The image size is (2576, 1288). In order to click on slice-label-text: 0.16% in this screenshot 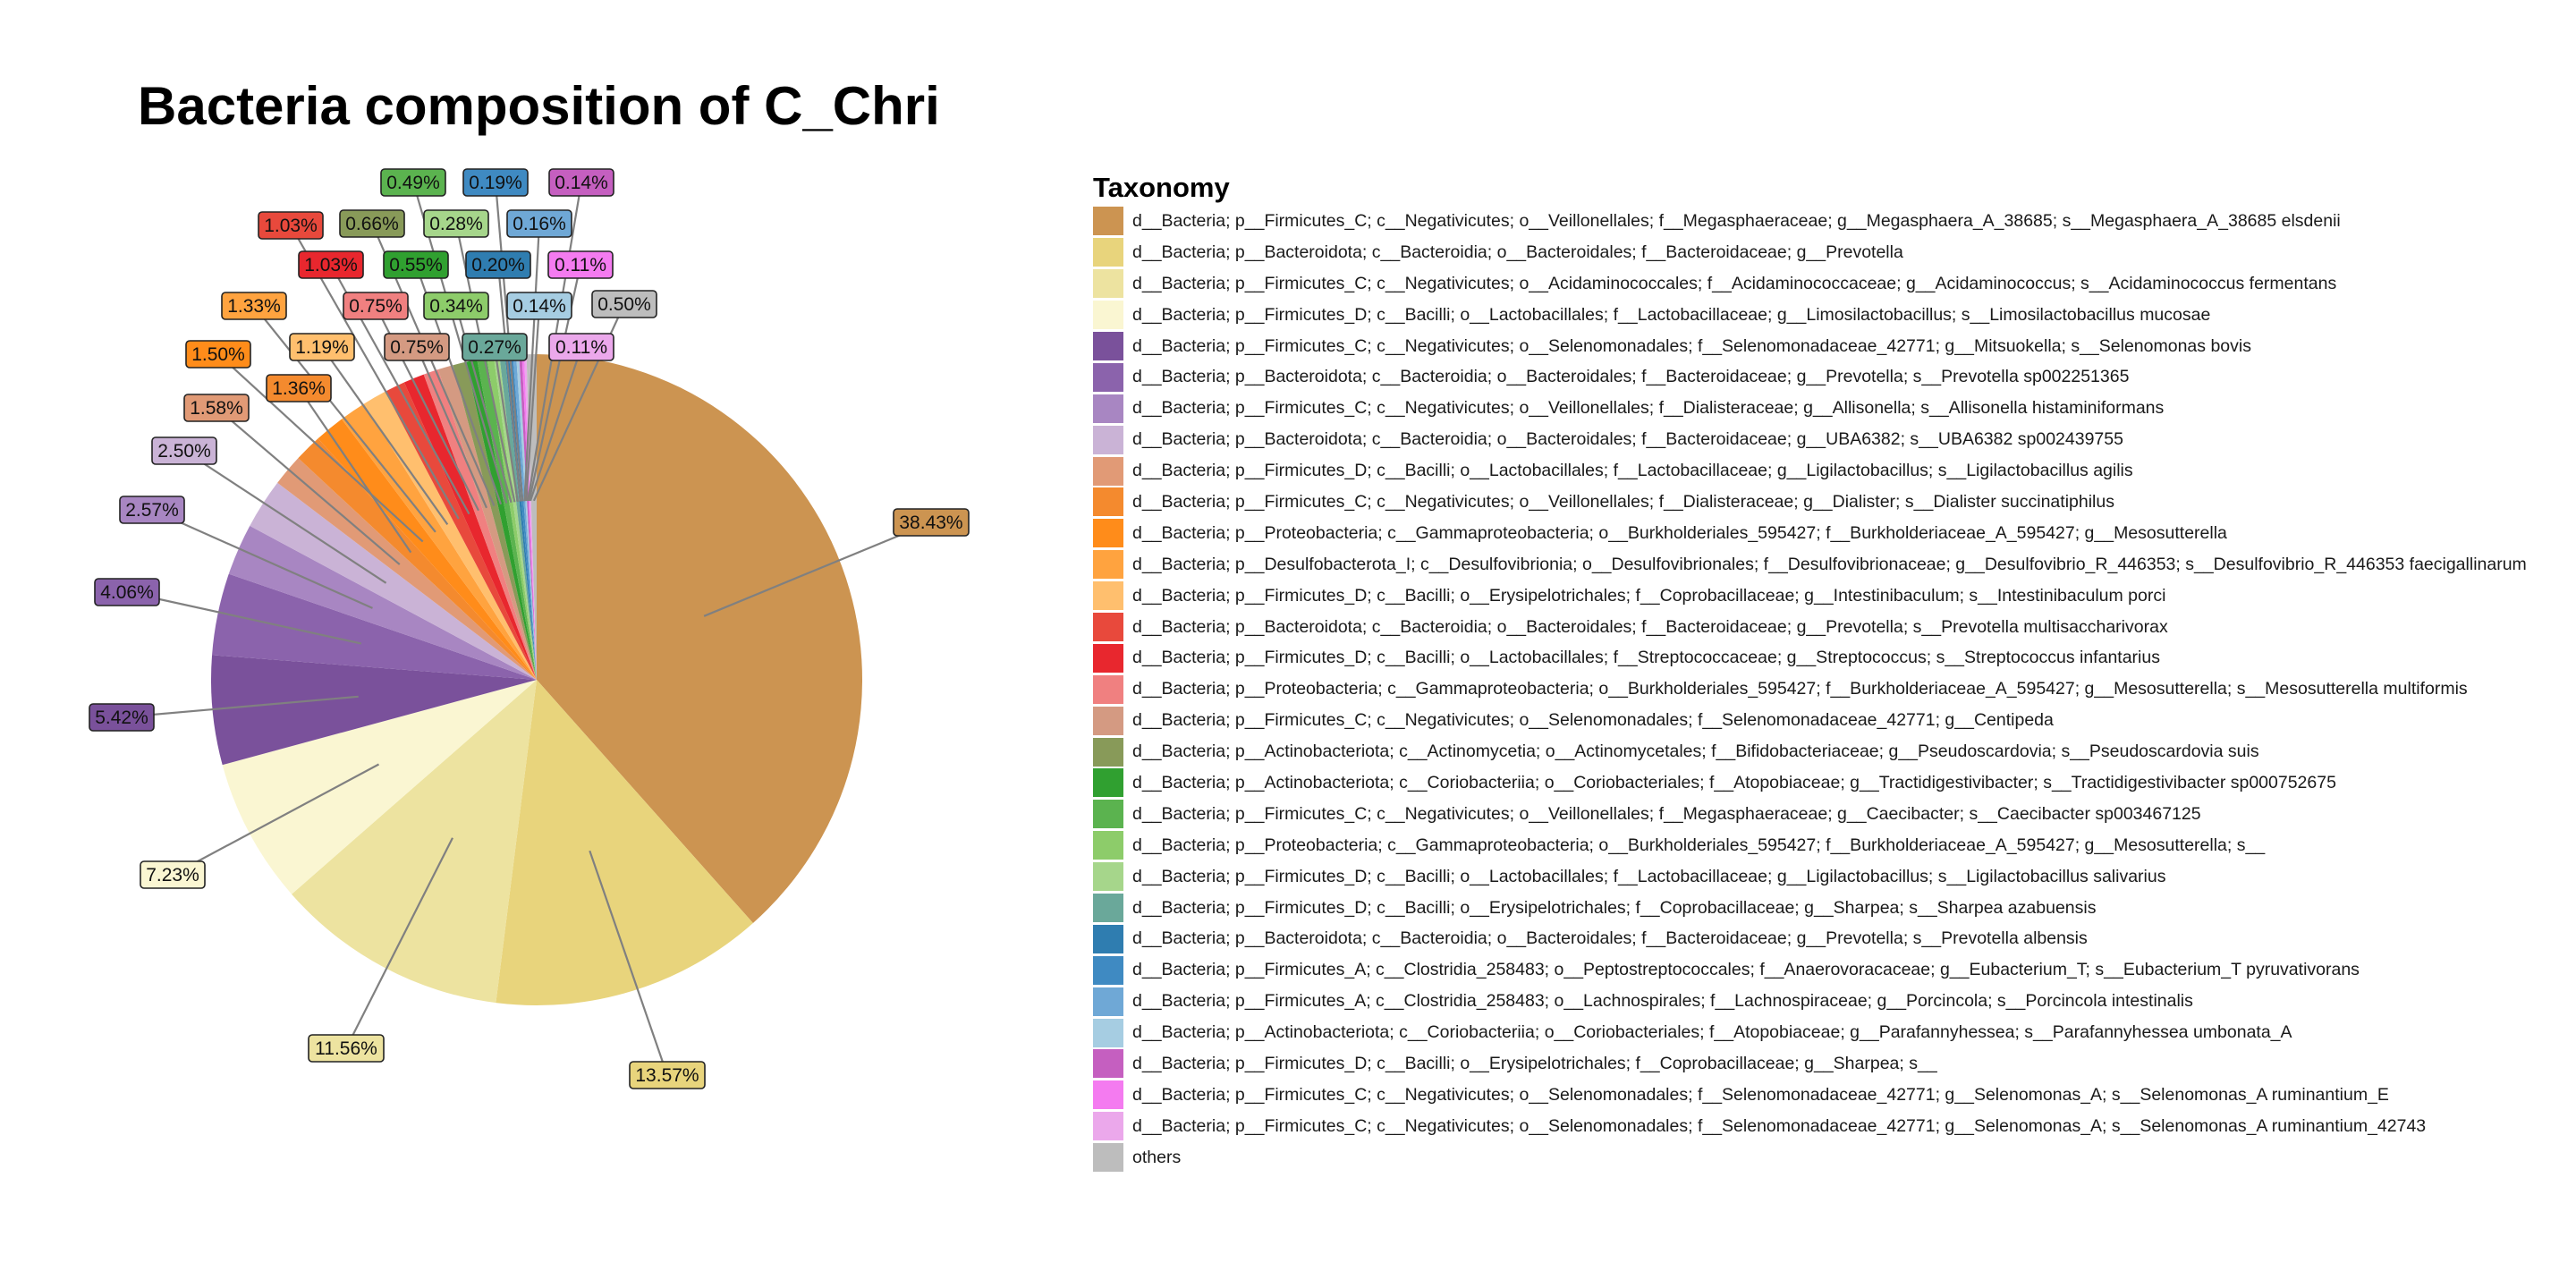, I will do `click(539, 224)`.